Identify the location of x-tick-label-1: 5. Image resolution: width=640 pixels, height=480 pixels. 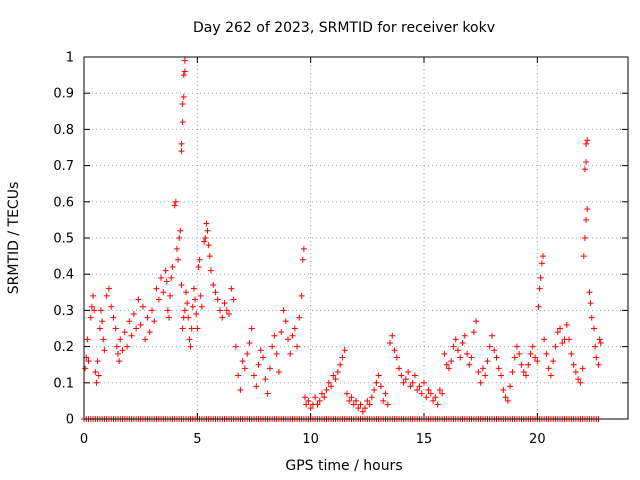
(197, 439).